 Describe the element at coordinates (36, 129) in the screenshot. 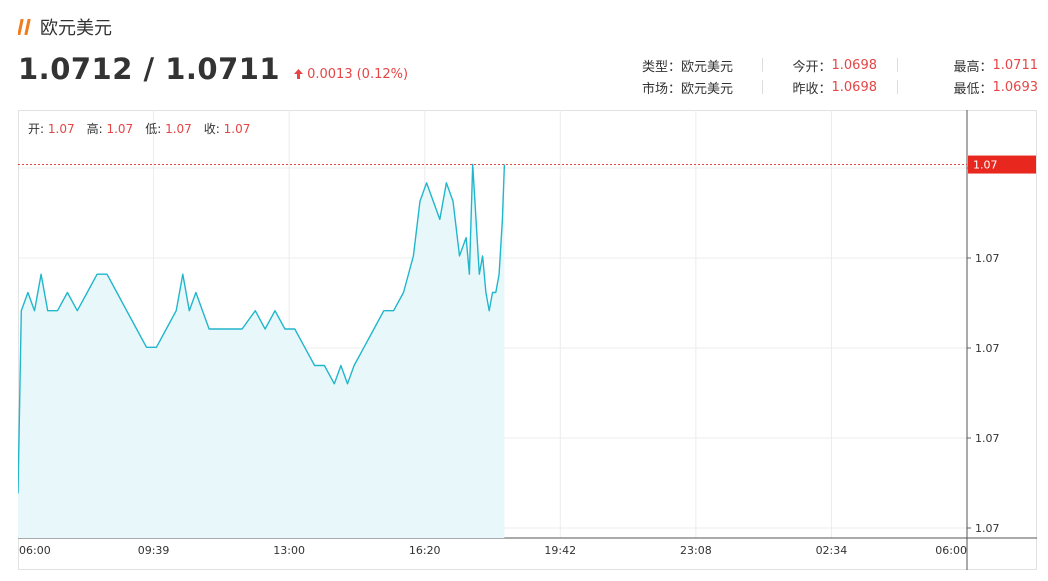

I see `ohlc-label: 开:` at that location.